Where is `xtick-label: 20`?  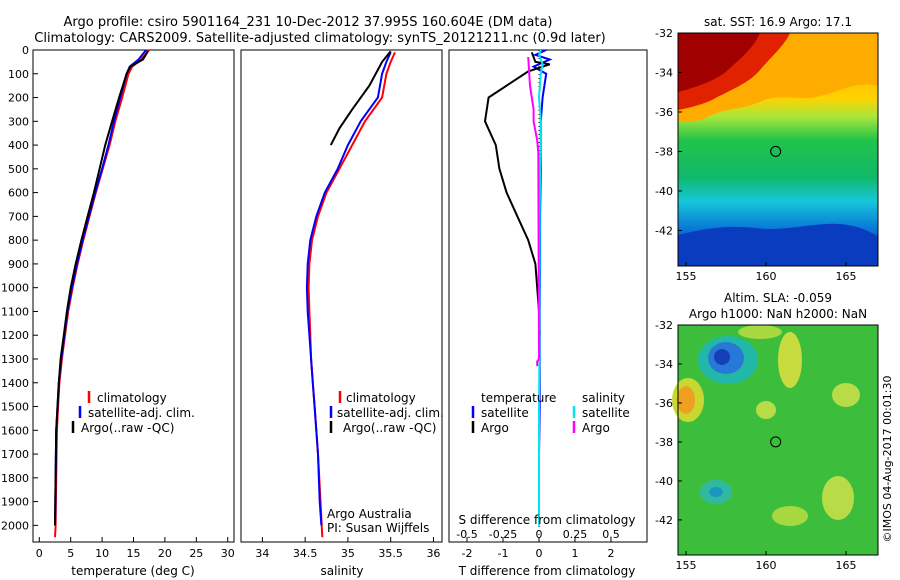 xtick-label: 20 is located at coordinates (165, 553).